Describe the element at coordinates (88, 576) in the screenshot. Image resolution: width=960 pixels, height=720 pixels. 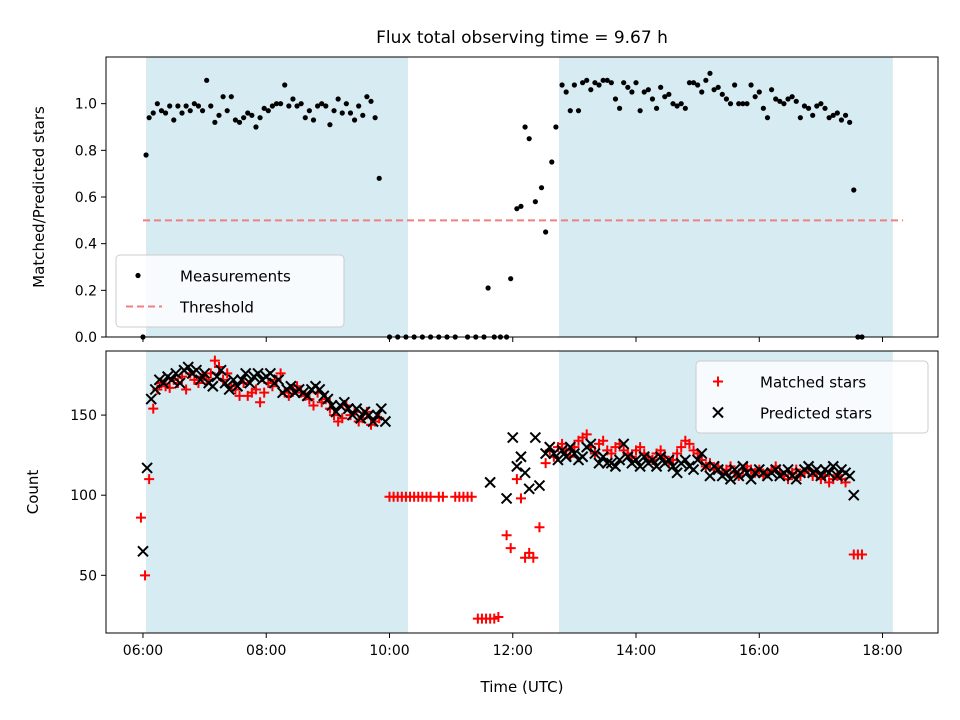
I see `count-y-tick-label-0: 50` at that location.